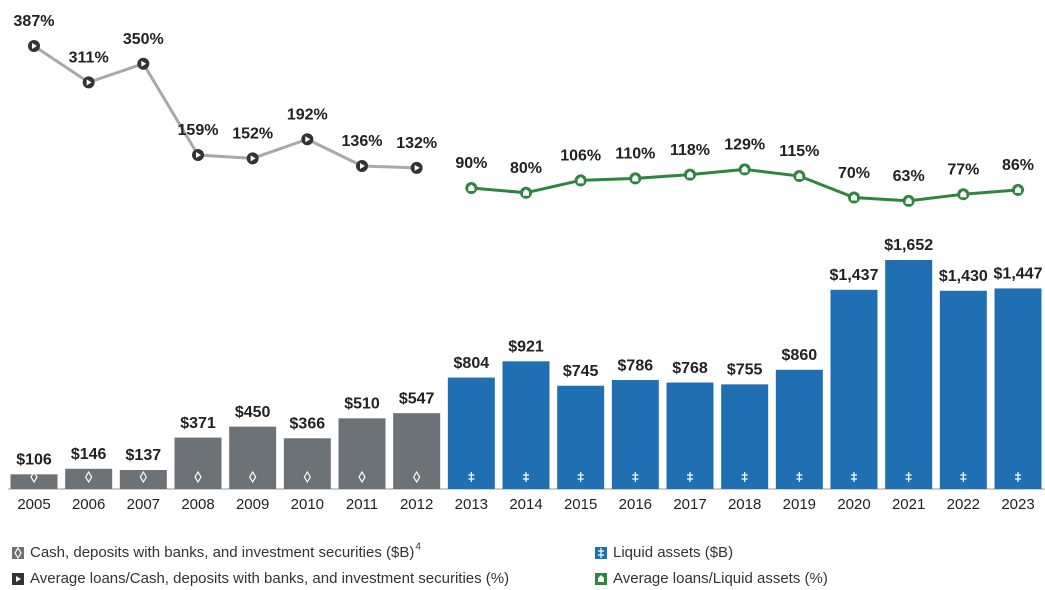 The height and width of the screenshot is (590, 1045). Describe the element at coordinates (720, 578) in the screenshot. I see `legend-label: Average loans/Liquid assets (%)` at that location.